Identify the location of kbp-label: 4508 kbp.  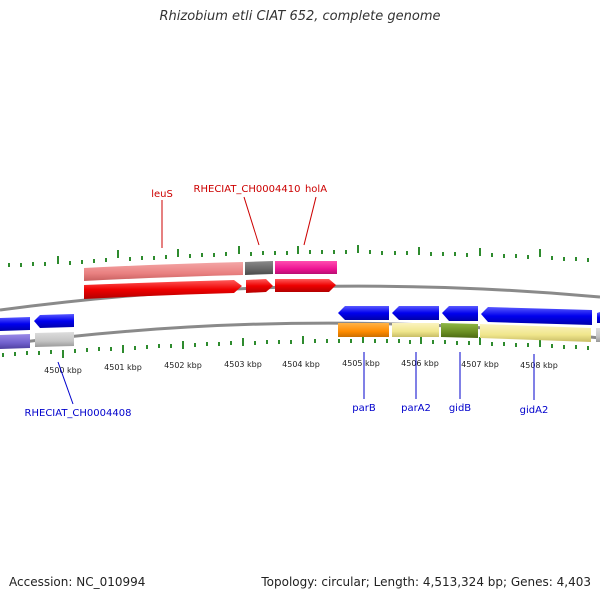
(539, 365).